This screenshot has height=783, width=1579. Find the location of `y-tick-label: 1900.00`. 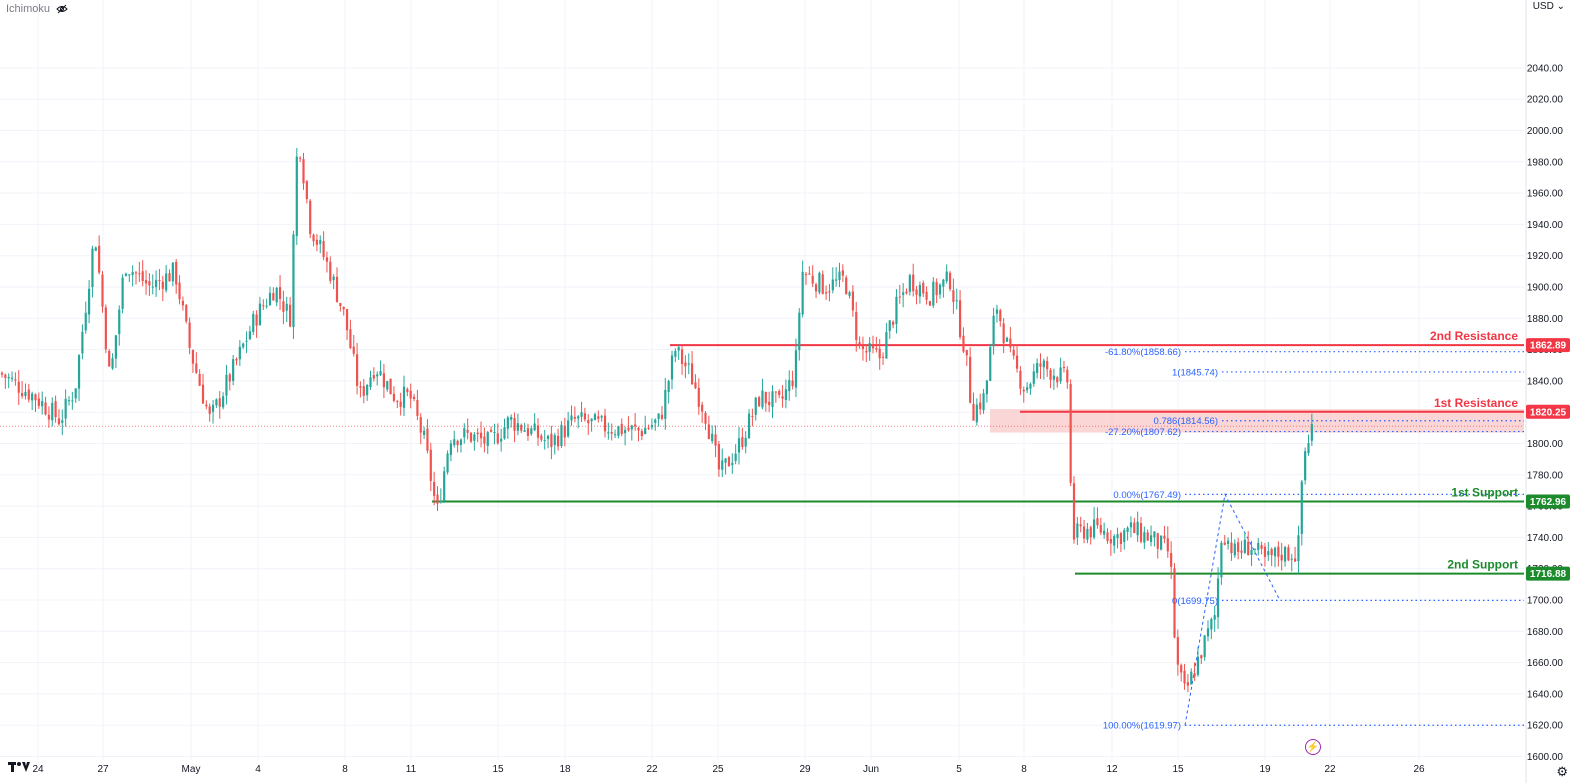

y-tick-label: 1900.00 is located at coordinates (1545, 288).